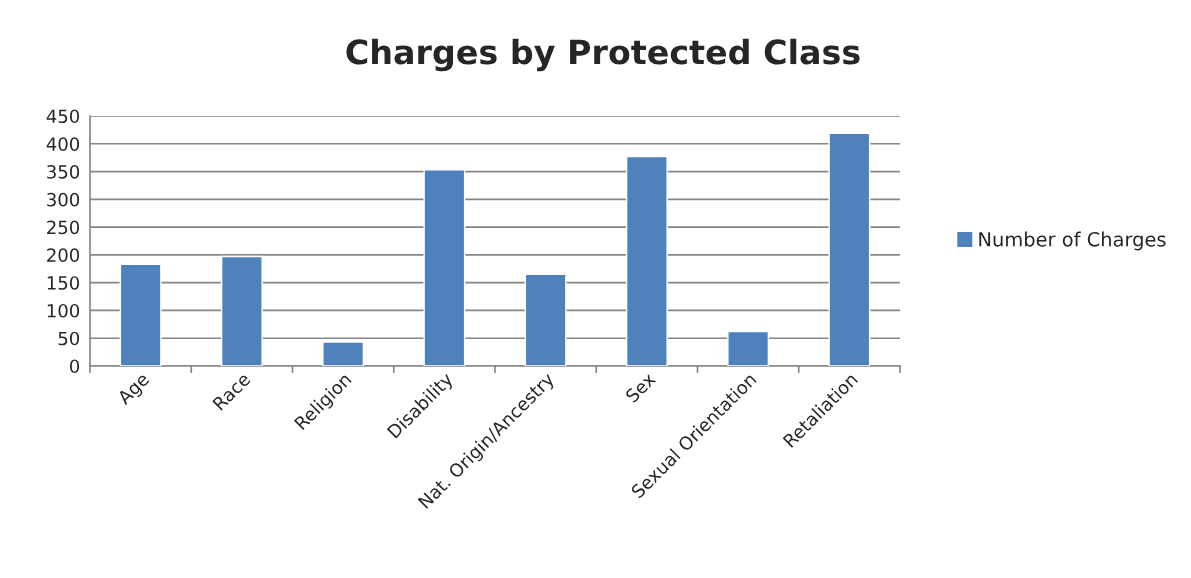  What do you see at coordinates (134, 389) in the screenshot?
I see `x-tick-label: Age` at bounding box center [134, 389].